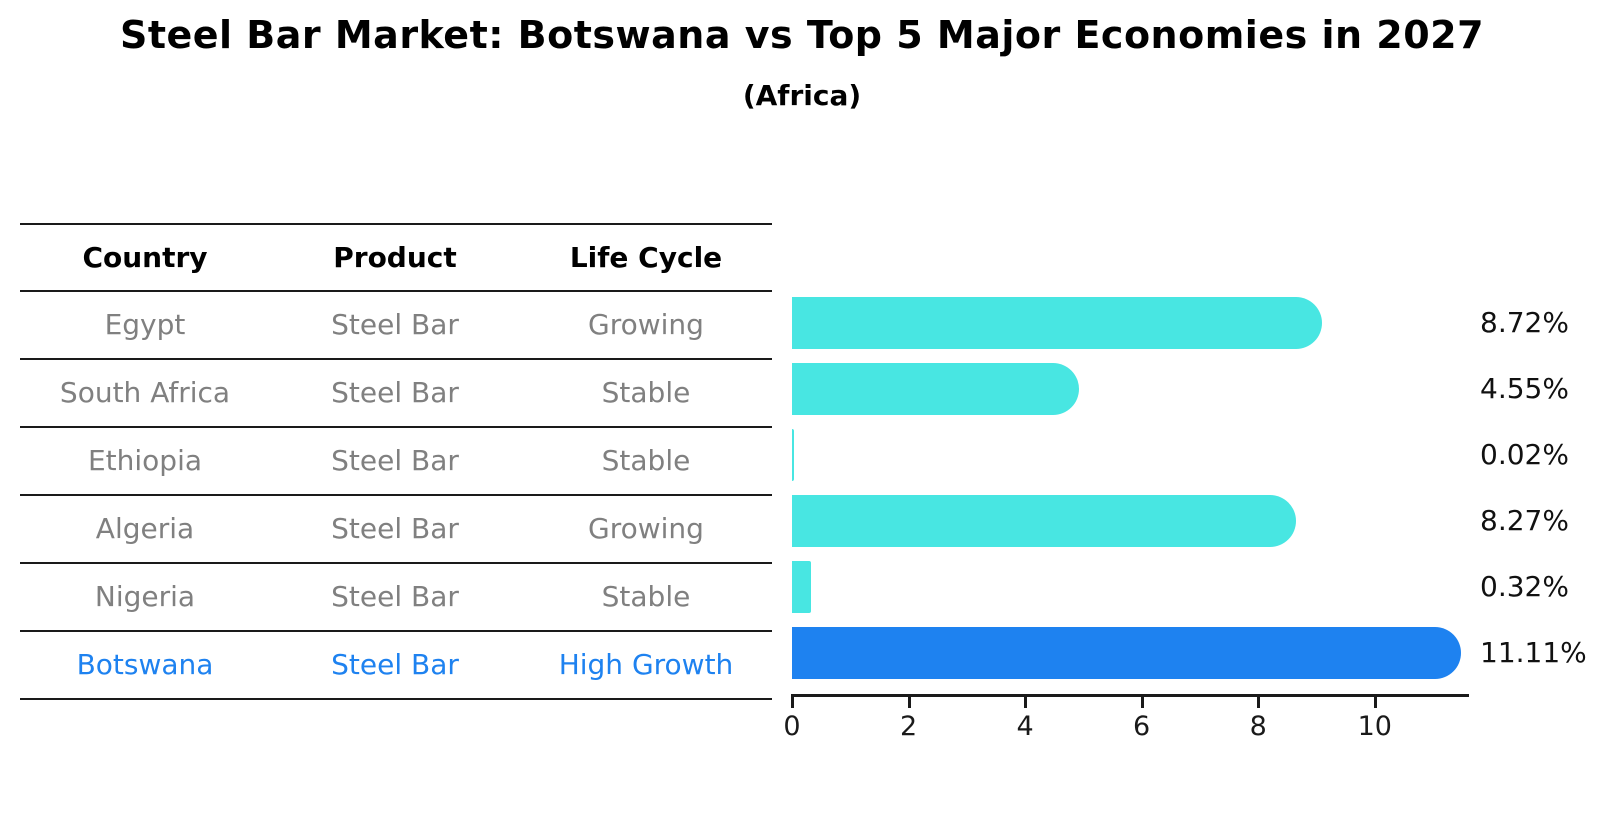  I want to click on bar-value-label-egypt: 8.72%, so click(1524, 322).